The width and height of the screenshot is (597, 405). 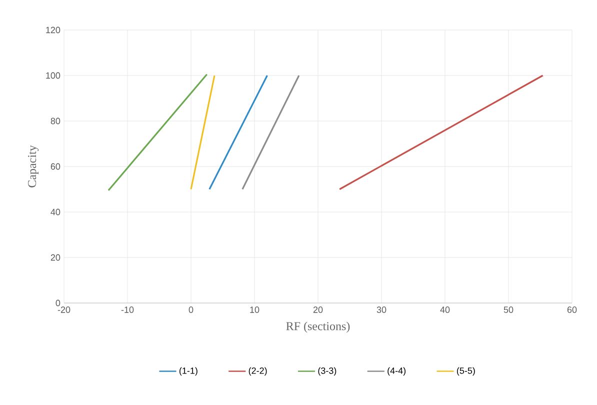 What do you see at coordinates (572, 309) in the screenshot?
I see `x-tick-label: 60` at bounding box center [572, 309].